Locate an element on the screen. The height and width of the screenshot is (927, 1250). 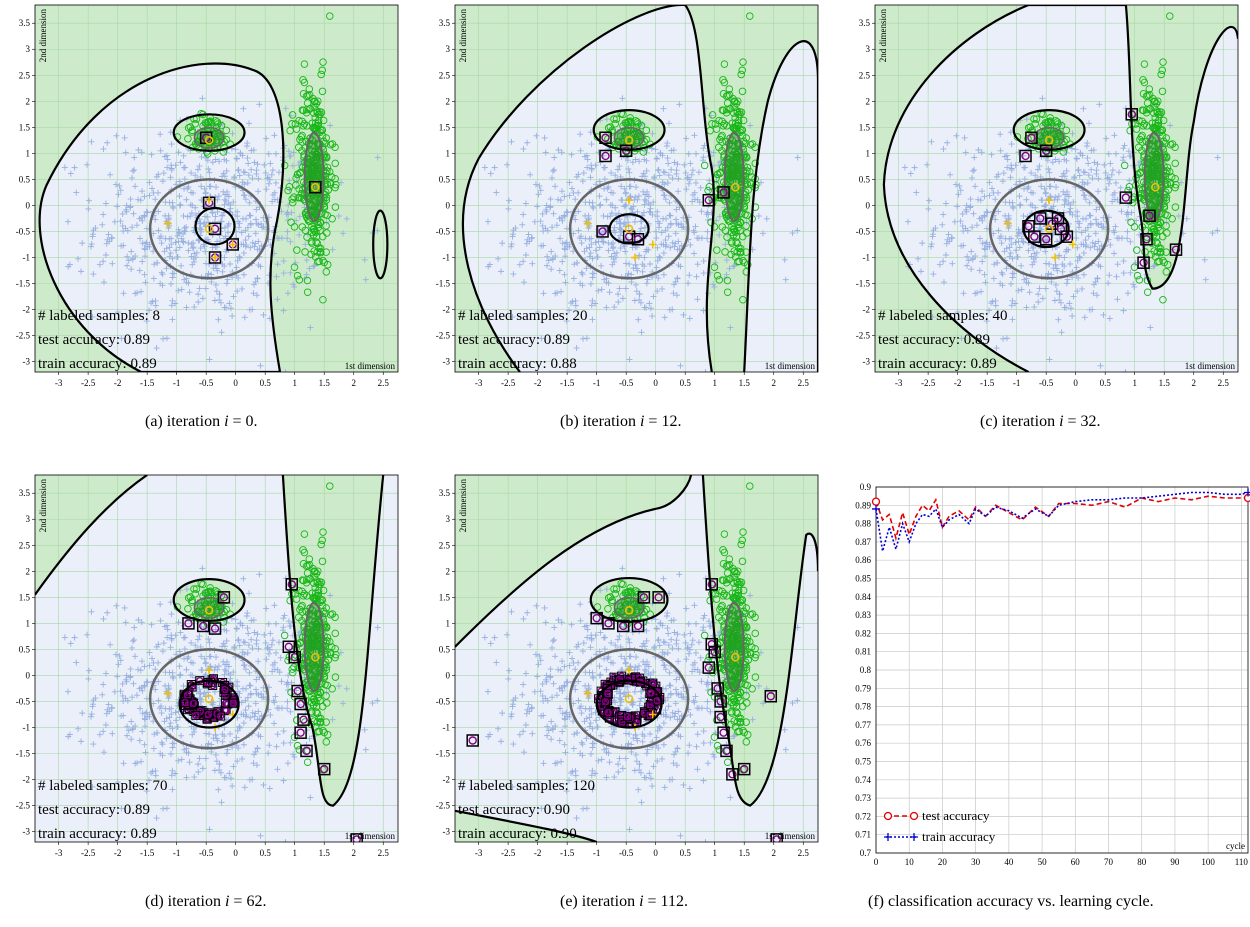
y-tick-label: -0.5 is located at coordinates (23, 231).